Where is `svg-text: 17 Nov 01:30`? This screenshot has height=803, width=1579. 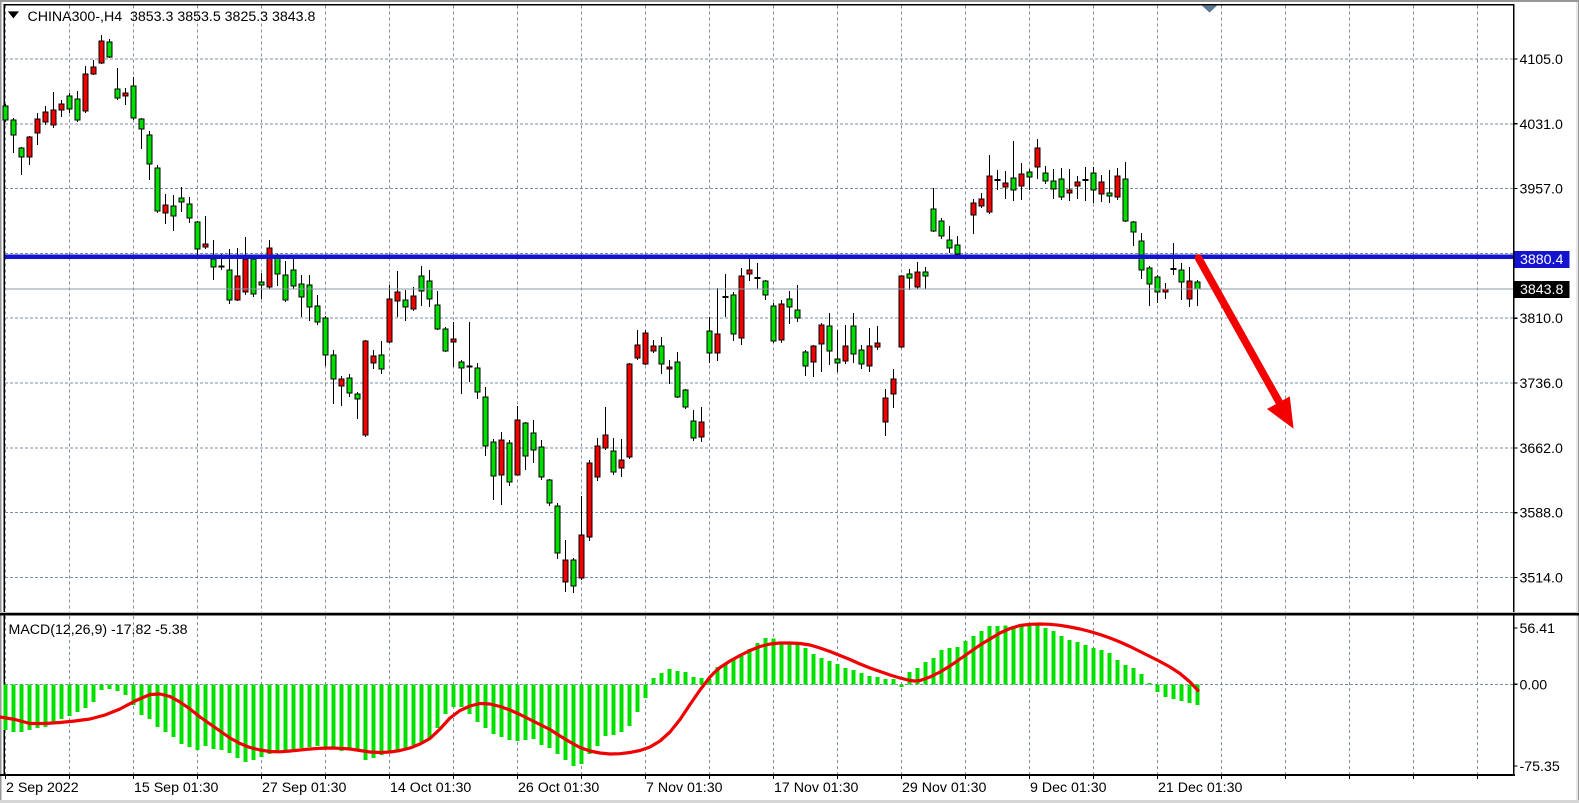
svg-text: 17 Nov 01:30 is located at coordinates (816, 788).